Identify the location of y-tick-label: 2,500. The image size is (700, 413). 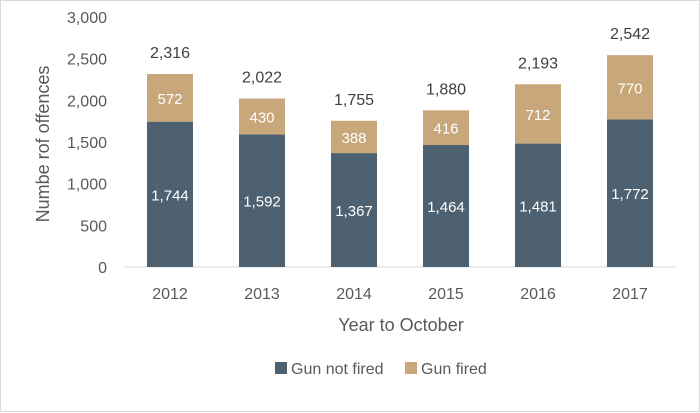
(87, 60).